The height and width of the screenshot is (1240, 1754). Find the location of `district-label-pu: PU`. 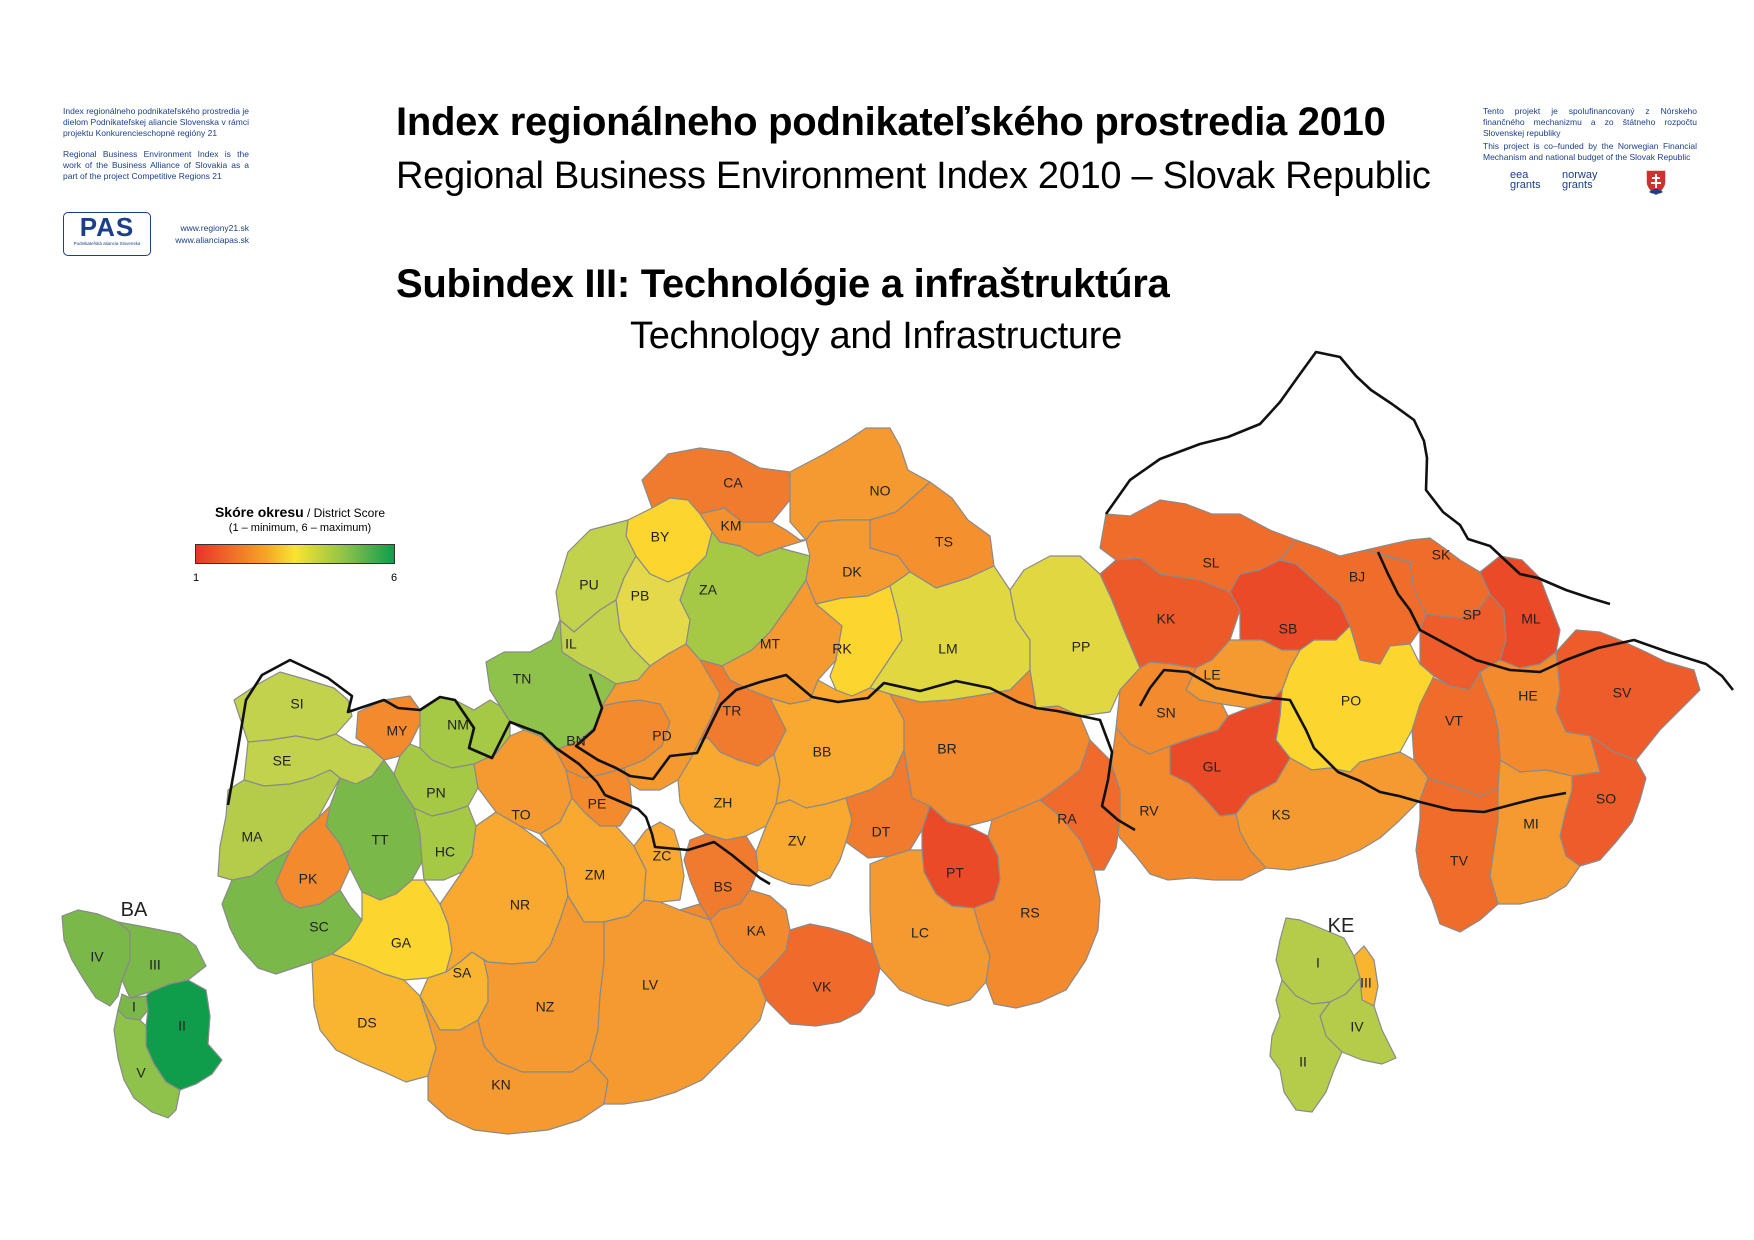

district-label-pu: PU is located at coordinates (588, 585).